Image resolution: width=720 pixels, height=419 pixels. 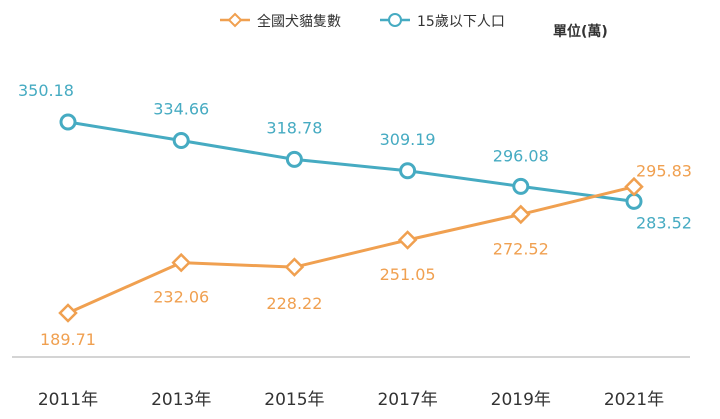 What do you see at coordinates (181, 297) in the screenshot?
I see `data-label: 232.06` at bounding box center [181, 297].